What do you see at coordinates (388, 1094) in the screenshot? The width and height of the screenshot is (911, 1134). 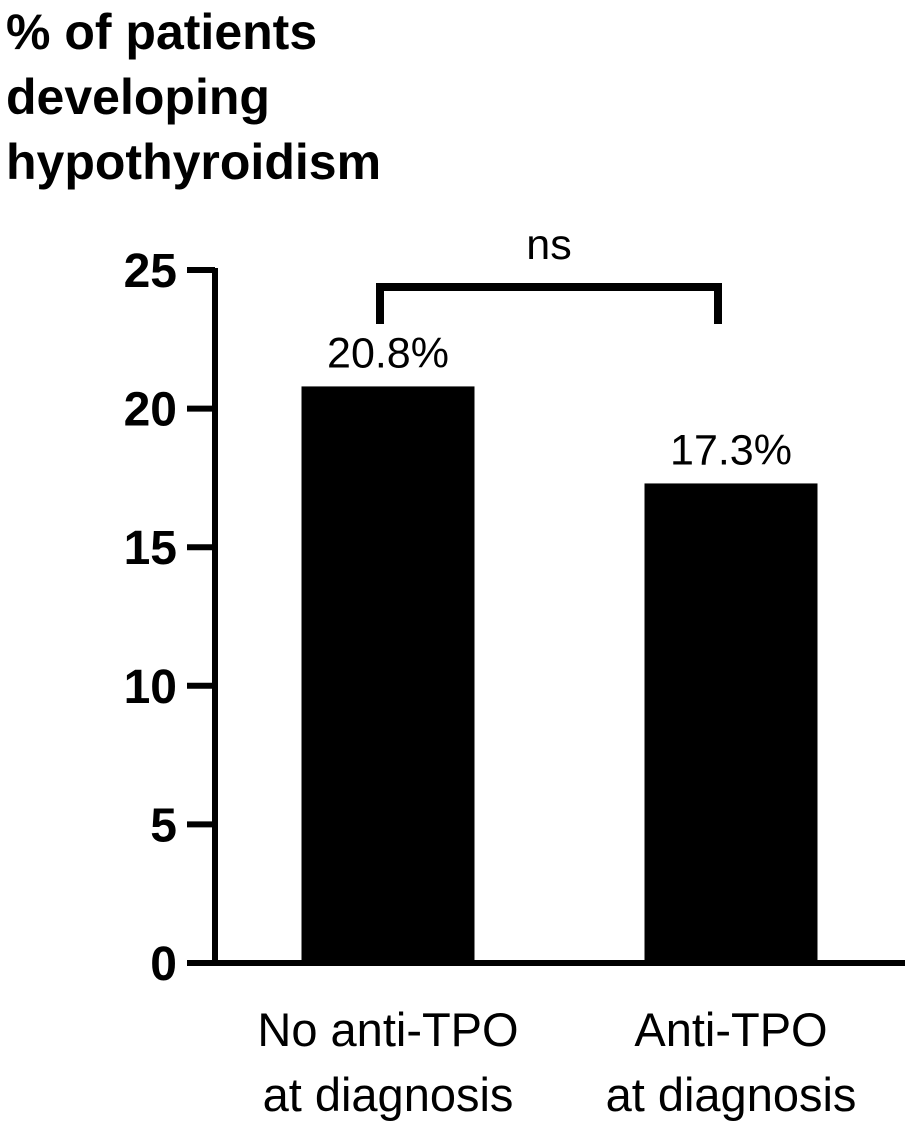 I see `x-tick-label-1-line-2: at diagnosis` at bounding box center [388, 1094].